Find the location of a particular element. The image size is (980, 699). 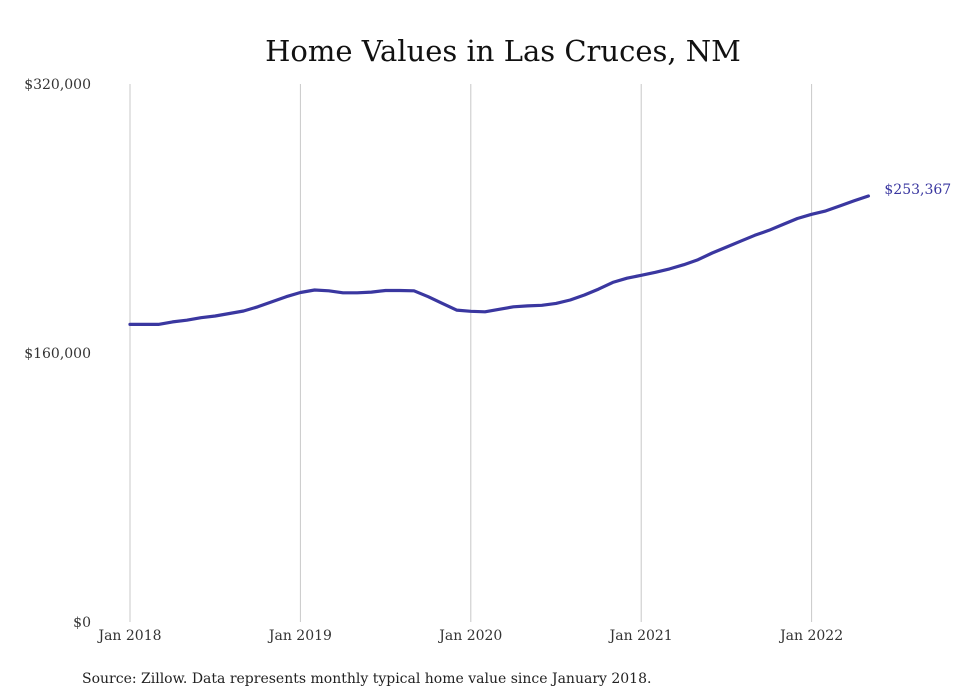

x-axis-ticks: Jan 2018 Jan 2019 Jan 2020 Jan 2021 Jan 2022 is located at coordinates (469, 636).